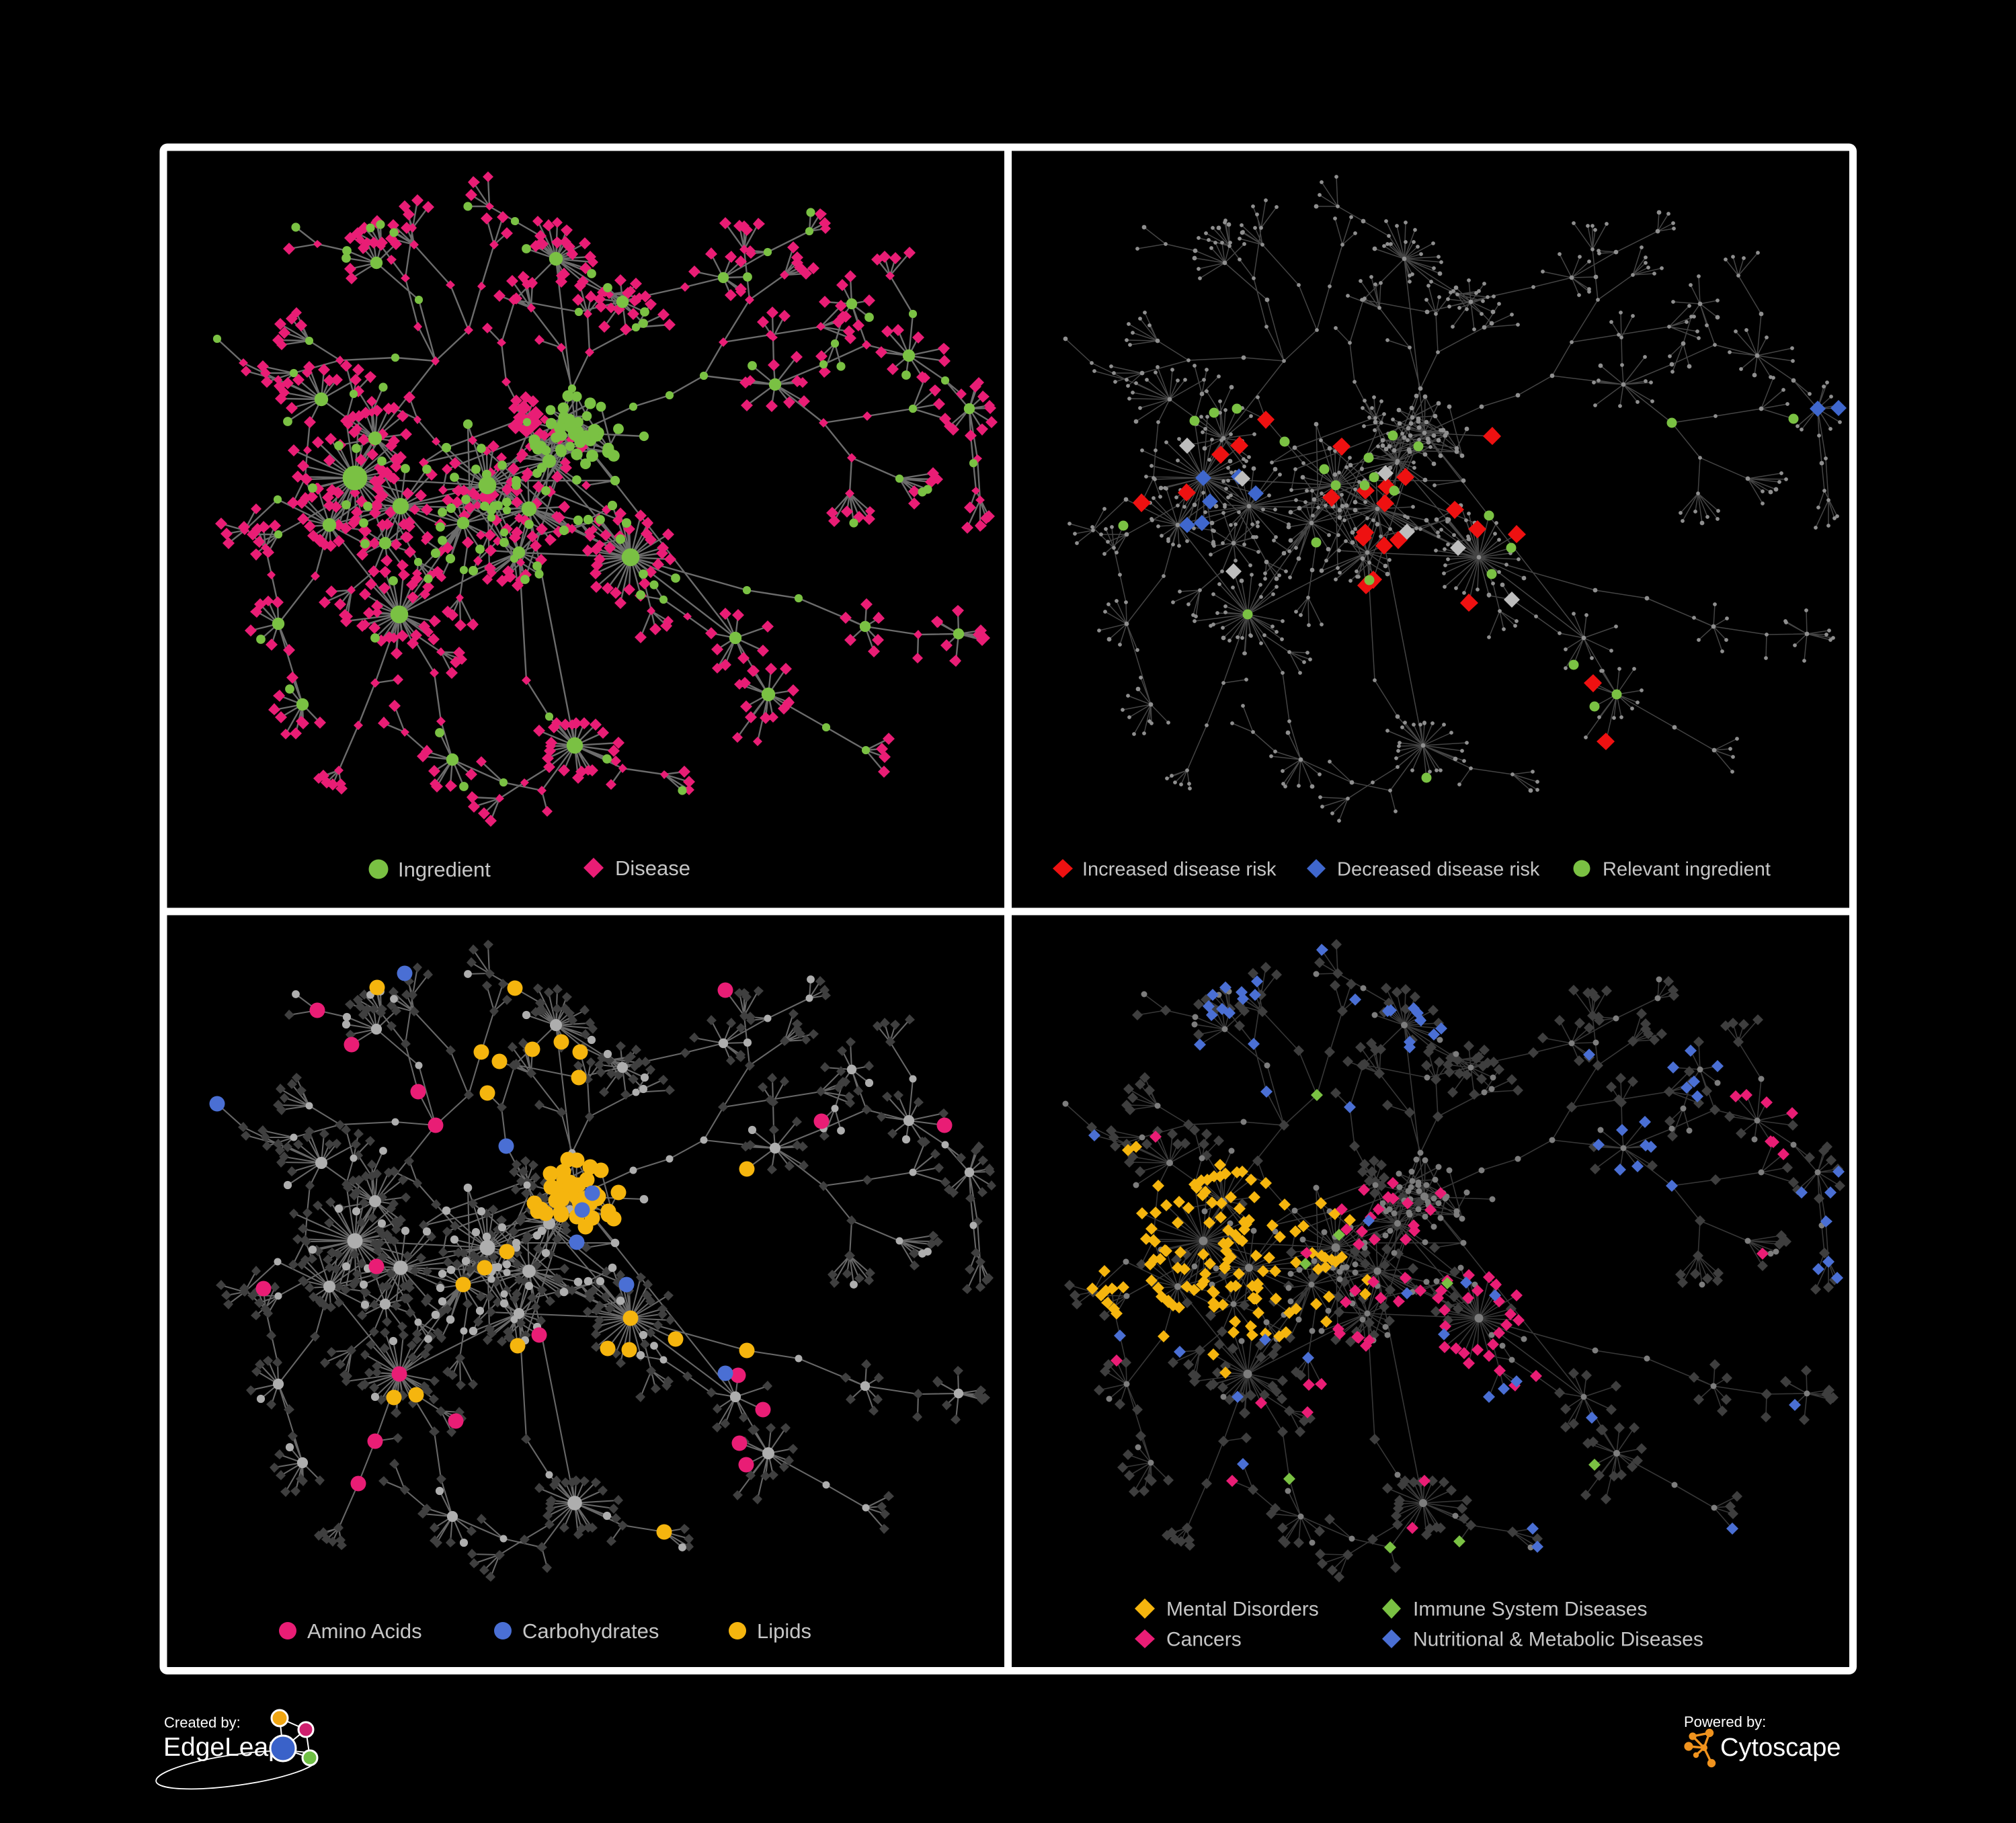 The width and height of the screenshot is (2016, 1823). I want to click on svg-text: Amino Acids, so click(364, 1631).